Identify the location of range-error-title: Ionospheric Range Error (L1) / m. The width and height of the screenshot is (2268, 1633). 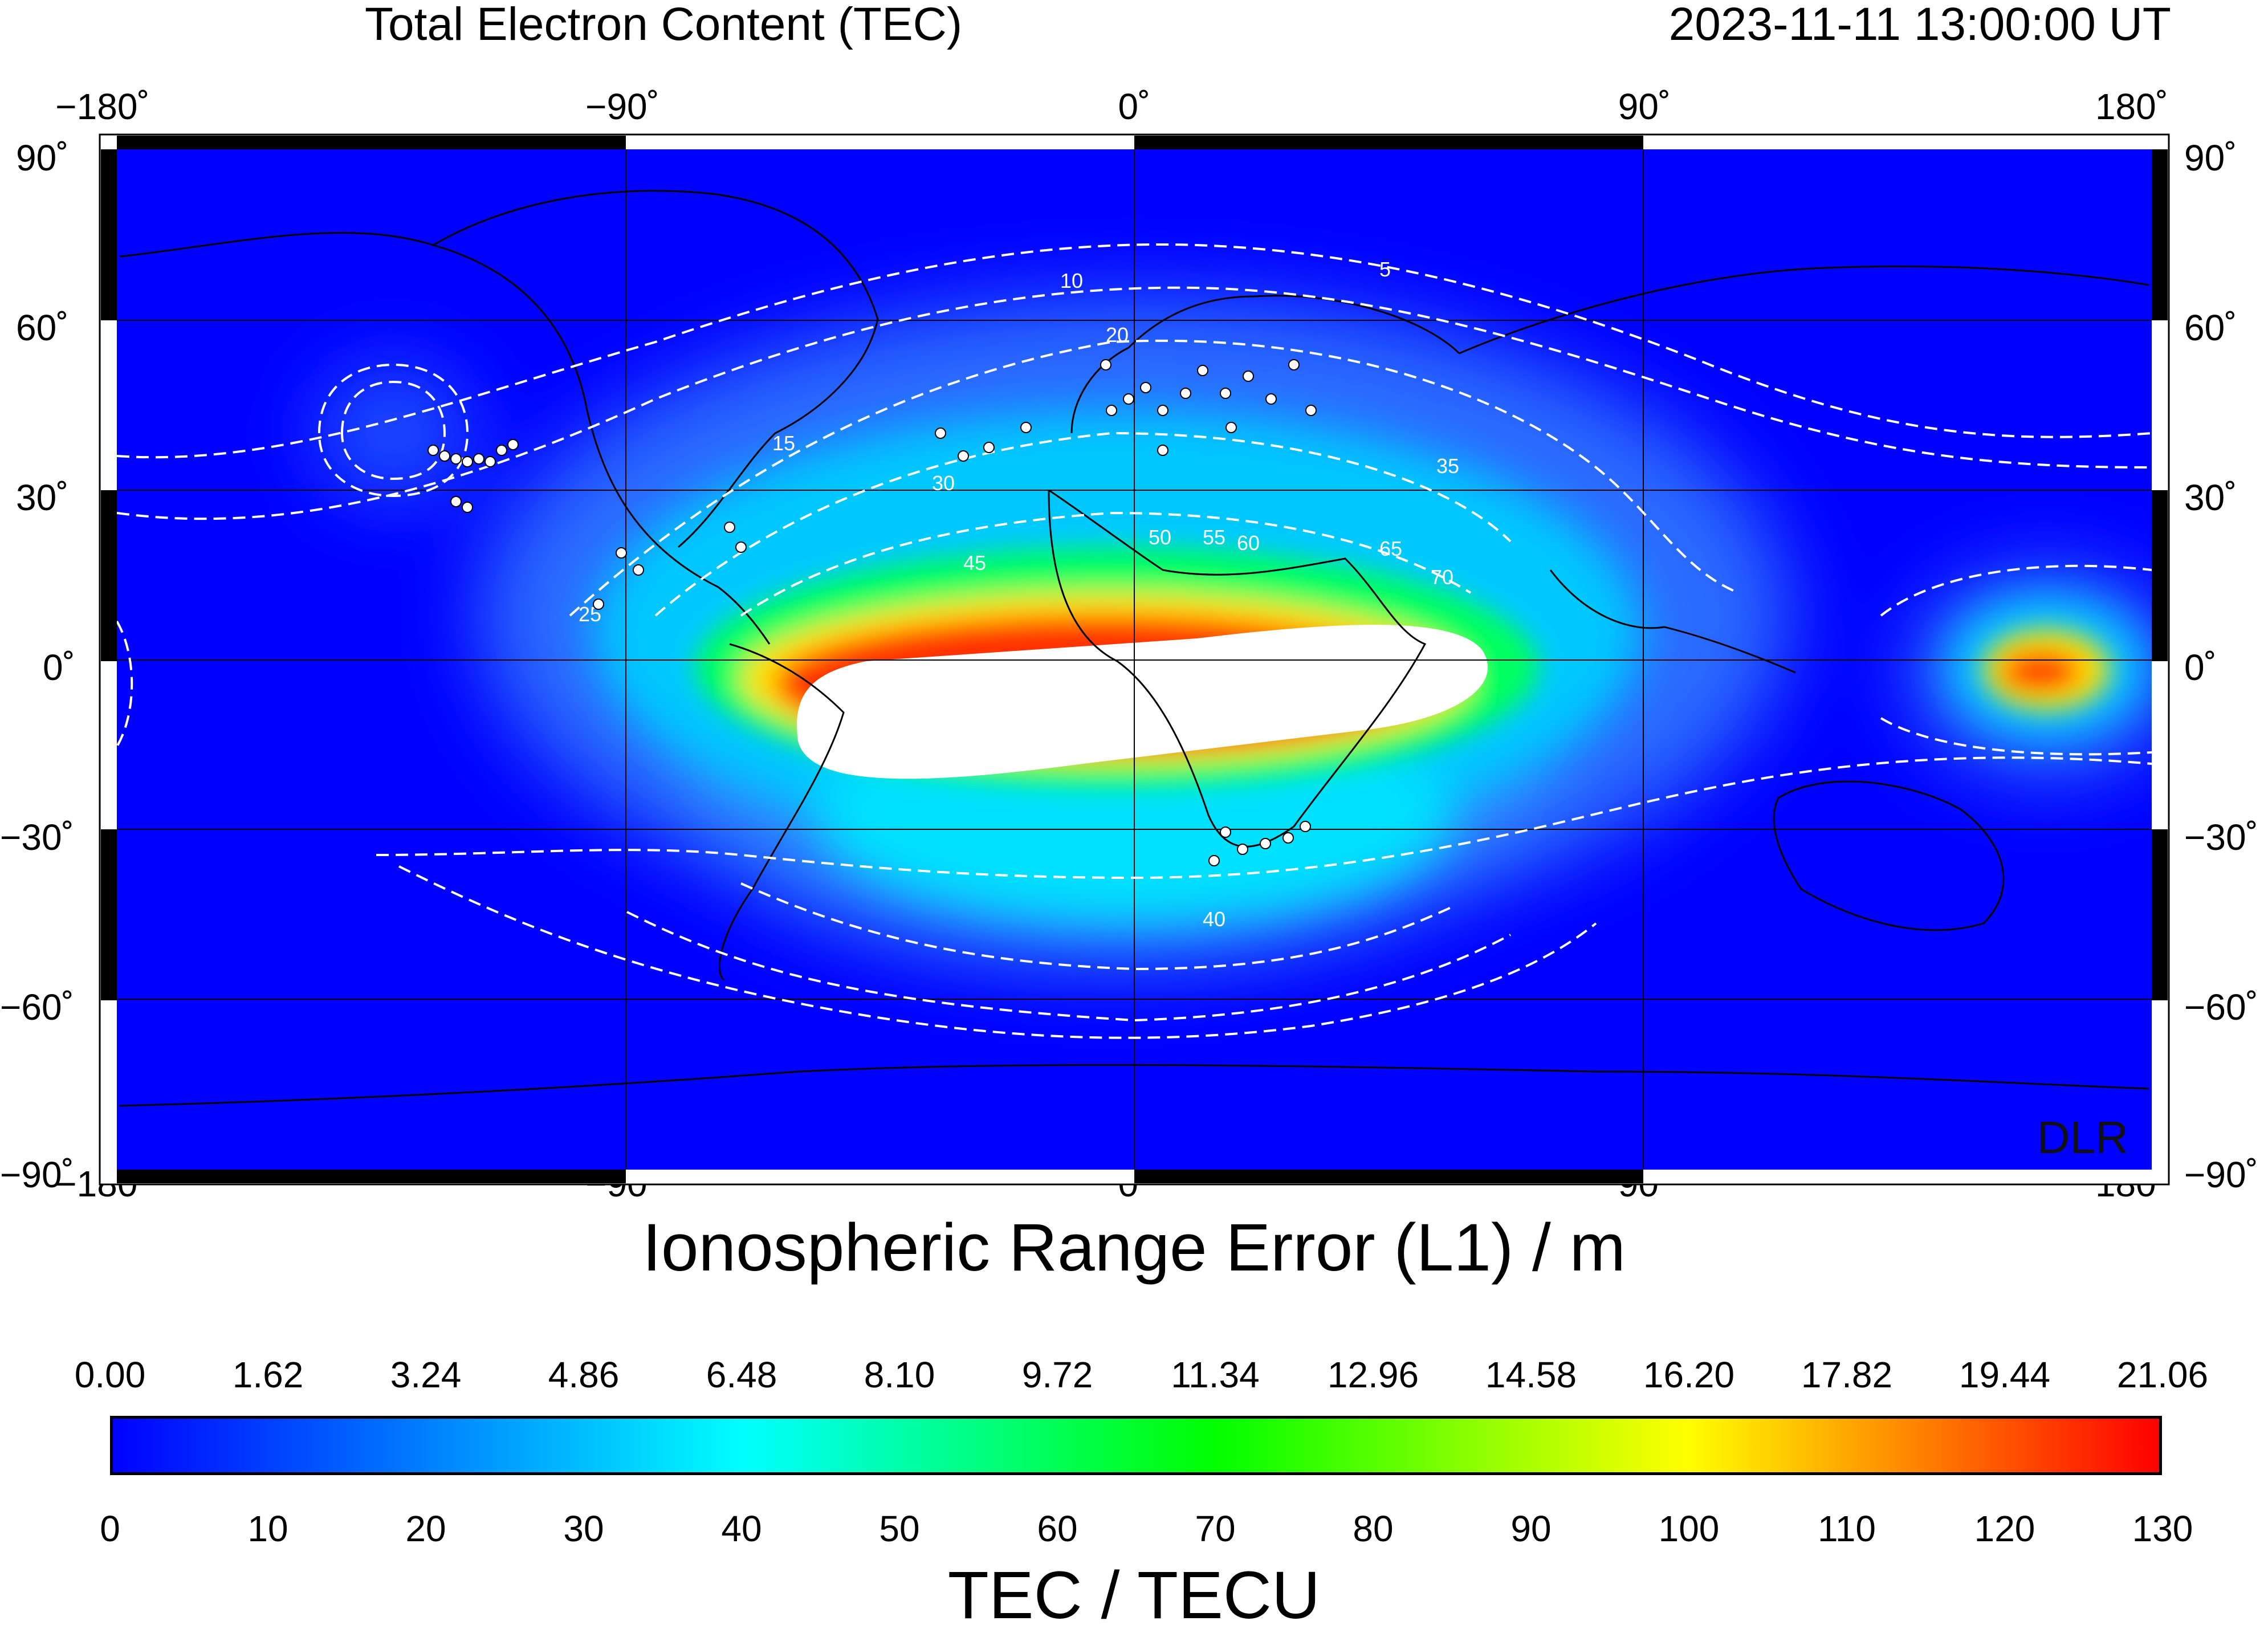
(1134, 1247).